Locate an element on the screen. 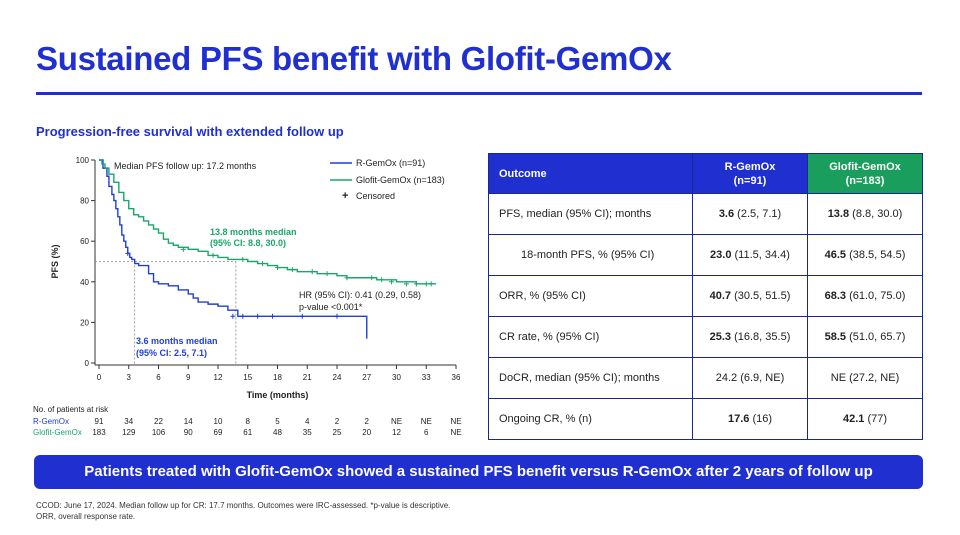 The height and width of the screenshot is (535, 960). r-gemox-value: 3.6 (2.5, 7.1) is located at coordinates (750, 214).